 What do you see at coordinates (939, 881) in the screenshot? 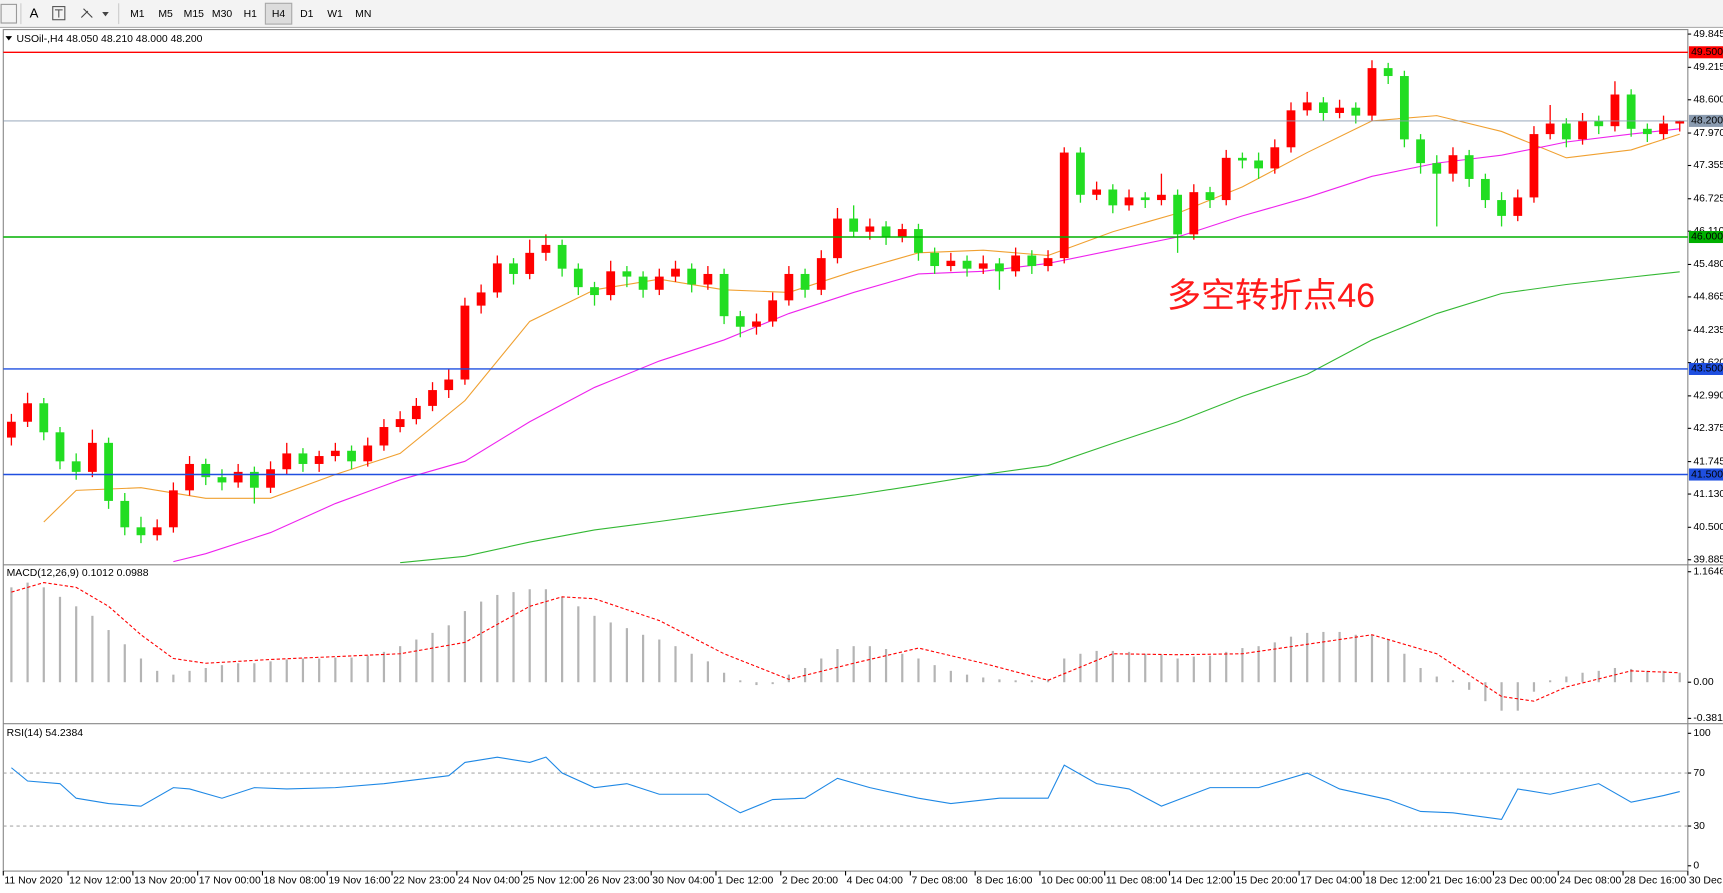
I see `x-tick-label: 7 Dec 08:00` at bounding box center [939, 881].